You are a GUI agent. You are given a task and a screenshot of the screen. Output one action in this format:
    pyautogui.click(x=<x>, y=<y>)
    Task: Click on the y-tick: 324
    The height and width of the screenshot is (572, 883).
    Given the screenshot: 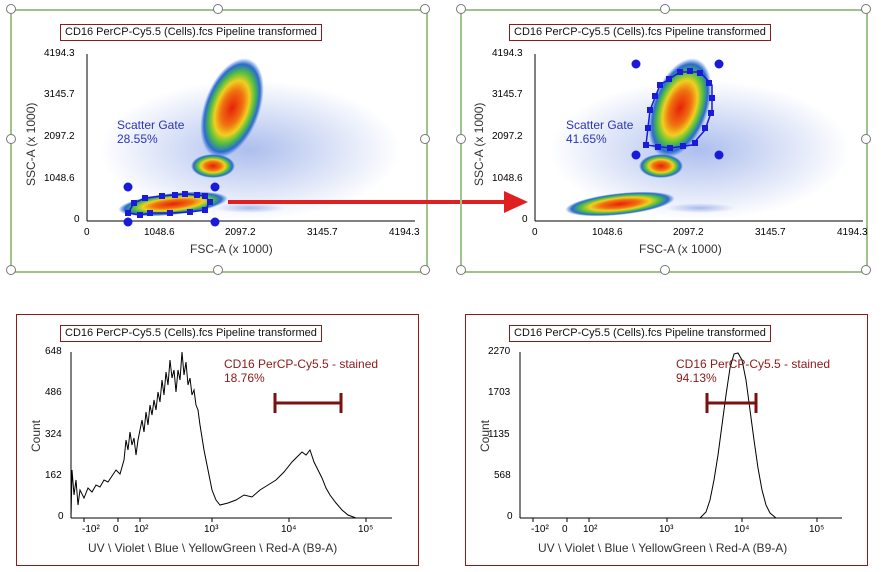 What is the action you would take?
    pyautogui.click(x=53, y=434)
    